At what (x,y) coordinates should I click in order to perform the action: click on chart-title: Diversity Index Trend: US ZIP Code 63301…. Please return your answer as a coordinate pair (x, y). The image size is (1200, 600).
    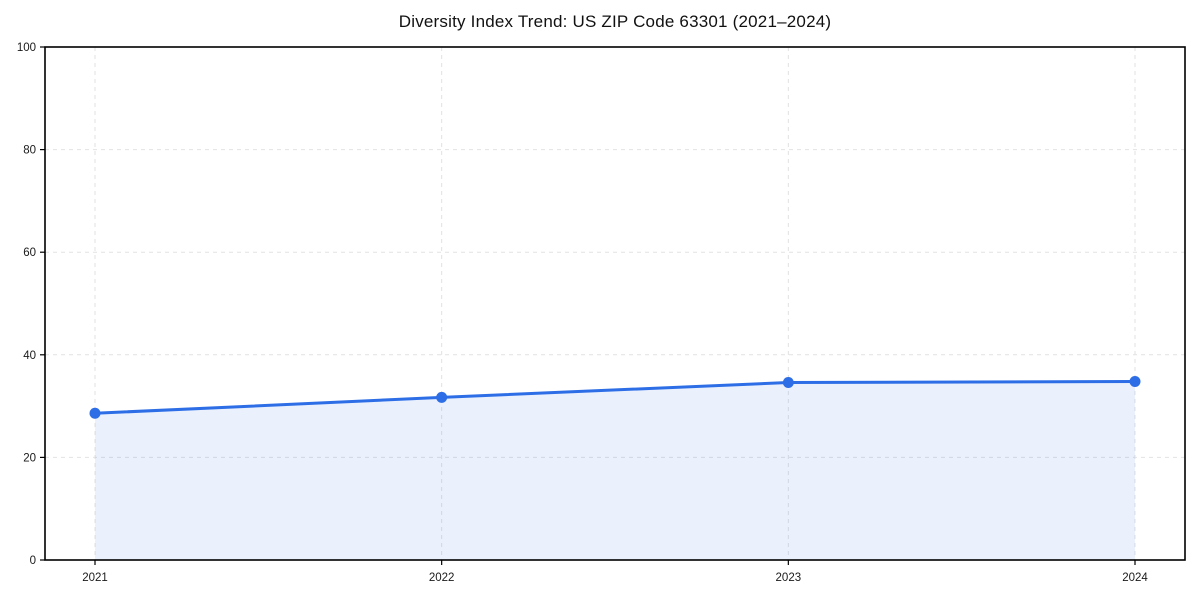
    Looking at the image, I should click on (615, 21).